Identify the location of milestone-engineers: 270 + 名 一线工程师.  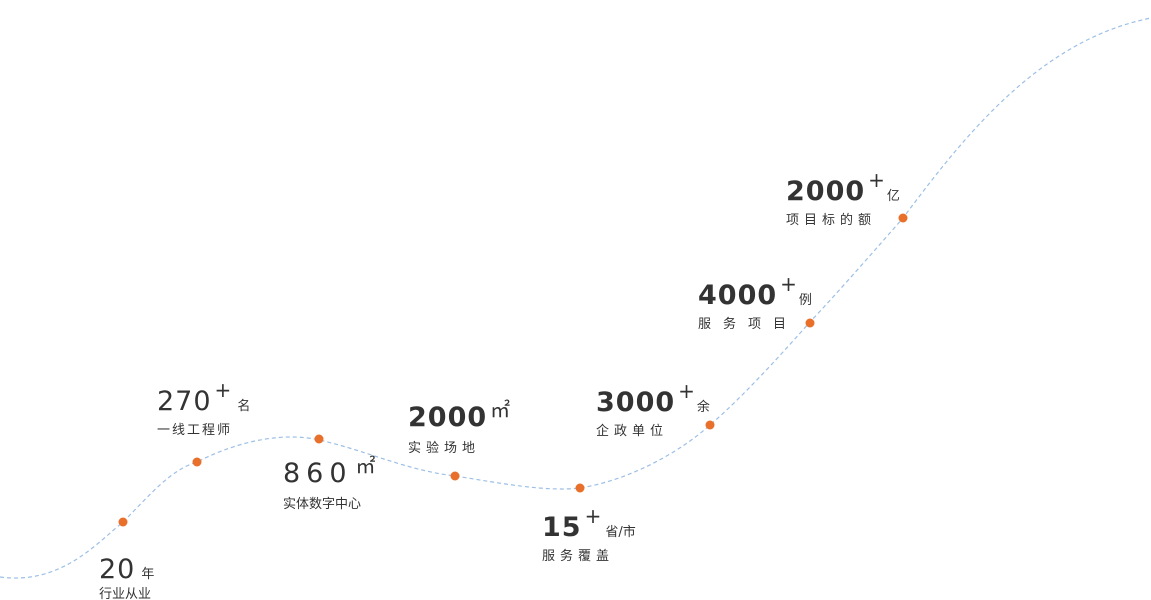
(204, 408).